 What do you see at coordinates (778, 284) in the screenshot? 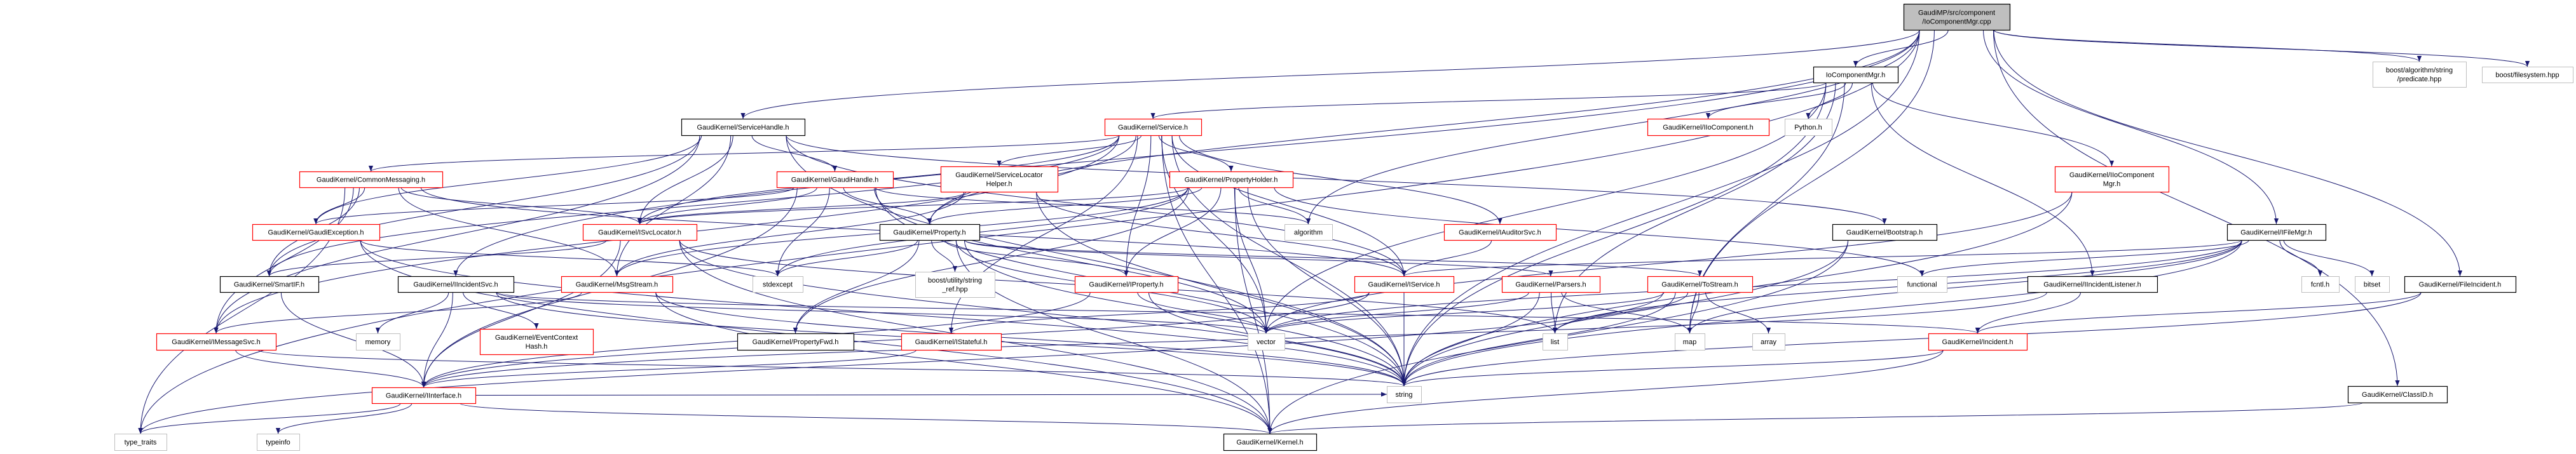
I see `node-stdexcept: stdexcept` at bounding box center [778, 284].